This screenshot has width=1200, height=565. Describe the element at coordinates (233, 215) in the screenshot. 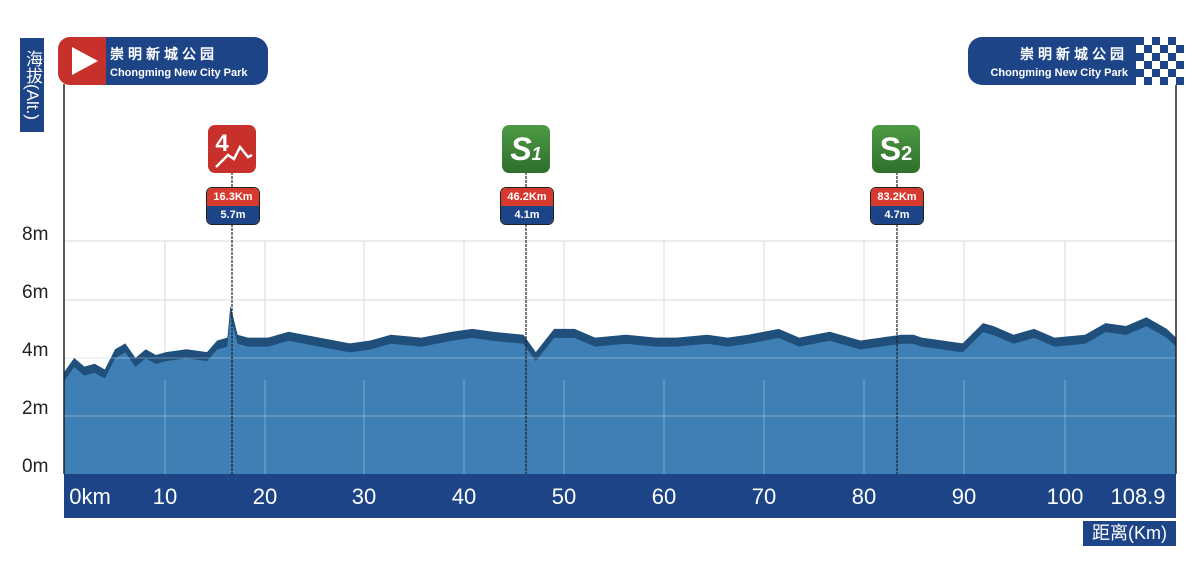

I see `climb-altitude: 5.7m` at that location.